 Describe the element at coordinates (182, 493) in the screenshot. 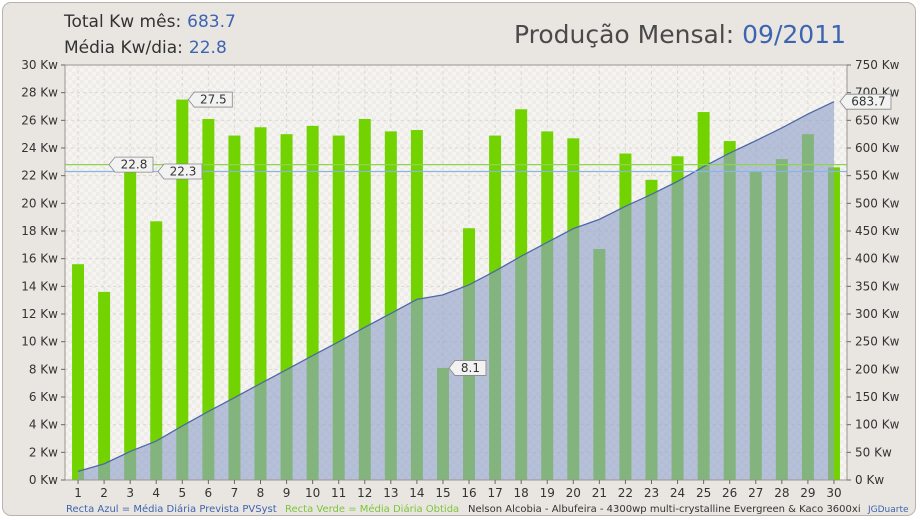

I see `x-tick-label: 5` at that location.